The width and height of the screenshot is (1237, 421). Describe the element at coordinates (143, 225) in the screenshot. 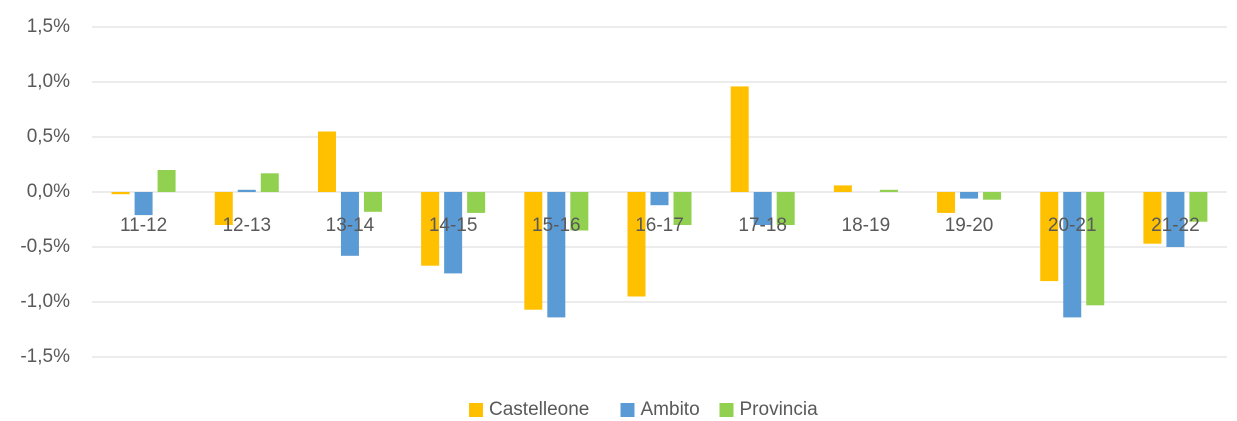

I see `x-tick-label: 11-12` at that location.